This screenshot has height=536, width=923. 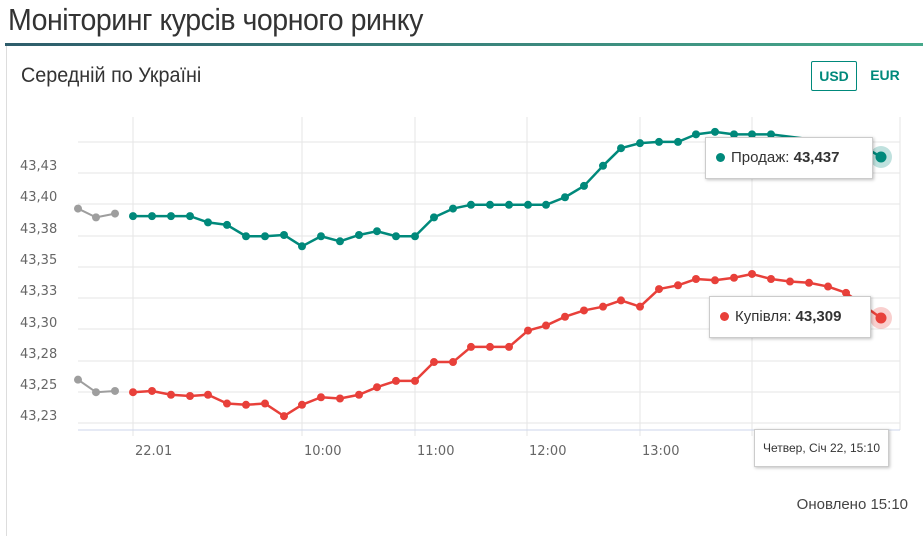 What do you see at coordinates (215, 19) in the screenshot?
I see `page-title: Моніторинг курсів чорного ринку` at bounding box center [215, 19].